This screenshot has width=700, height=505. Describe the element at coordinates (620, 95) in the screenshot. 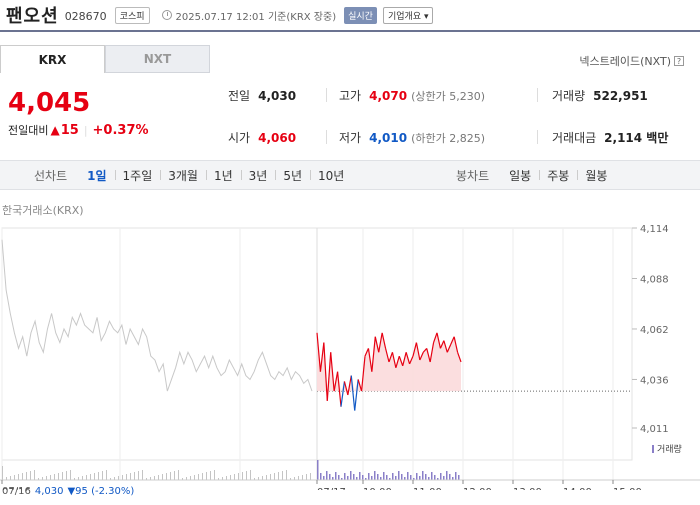

I see `stat-value: 522,951` at that location.